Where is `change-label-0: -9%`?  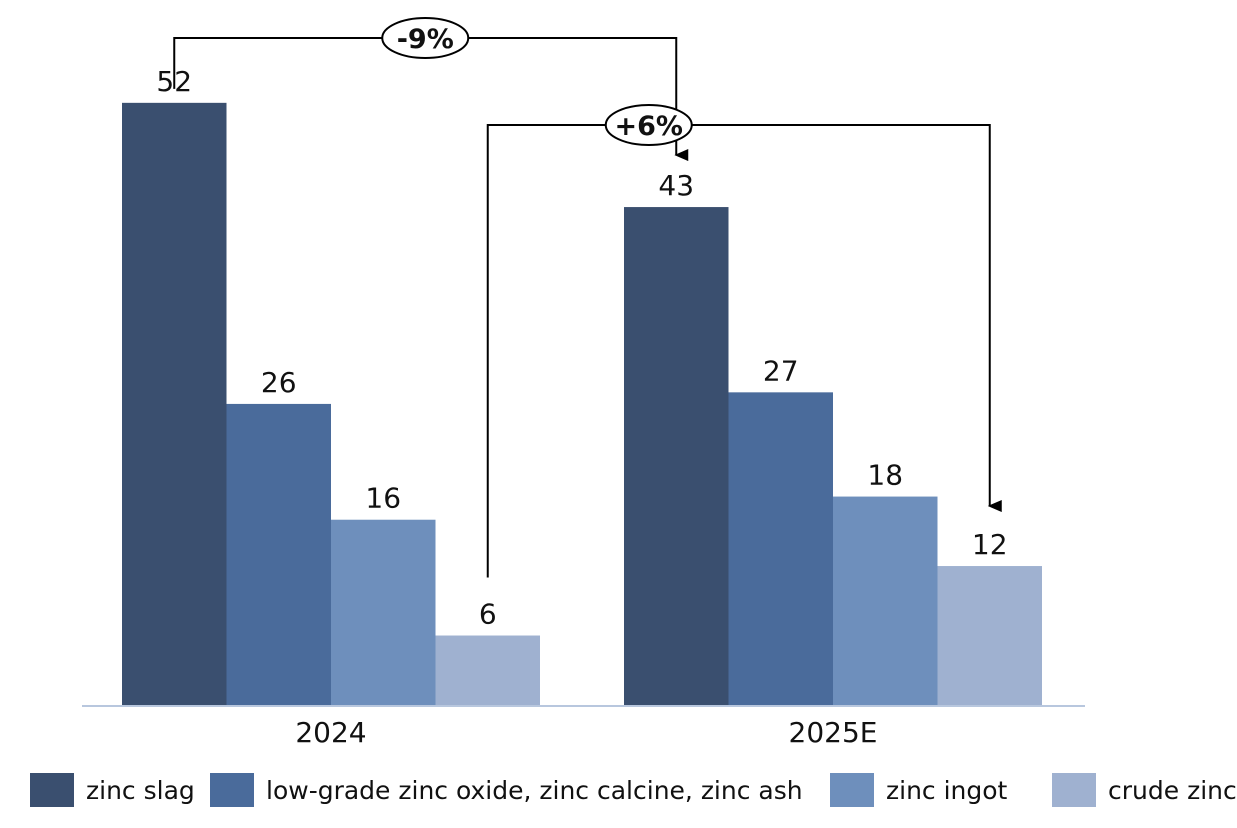 change-label-0: -9% is located at coordinates (425, 39).